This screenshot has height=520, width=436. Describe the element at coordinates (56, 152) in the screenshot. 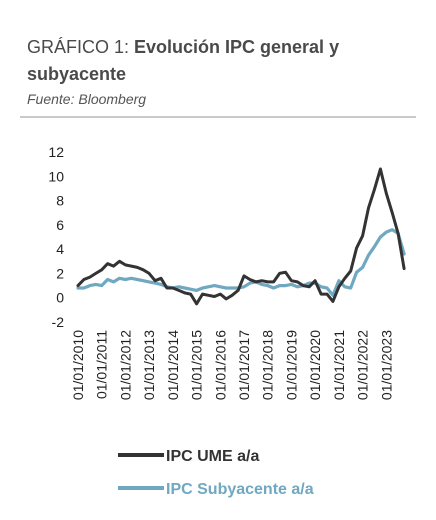

I see `y-tick-label: 12` at that location.